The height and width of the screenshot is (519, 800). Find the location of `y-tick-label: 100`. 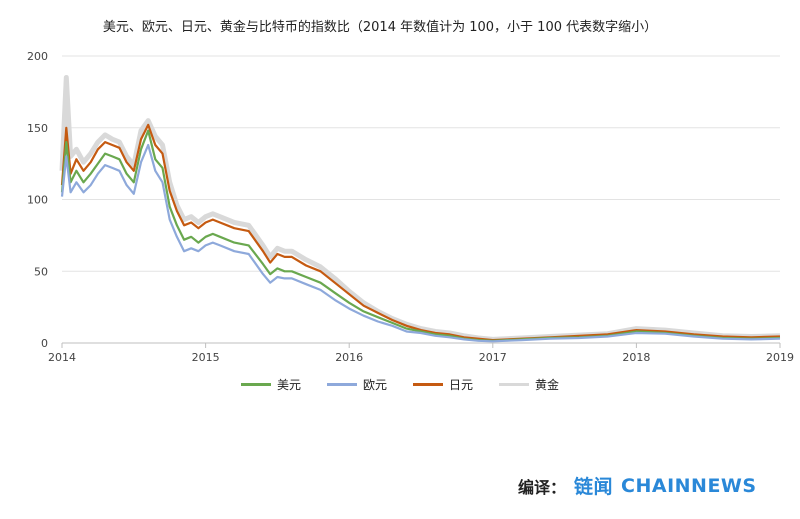

y-tick-label: 100 is located at coordinates (37, 200).